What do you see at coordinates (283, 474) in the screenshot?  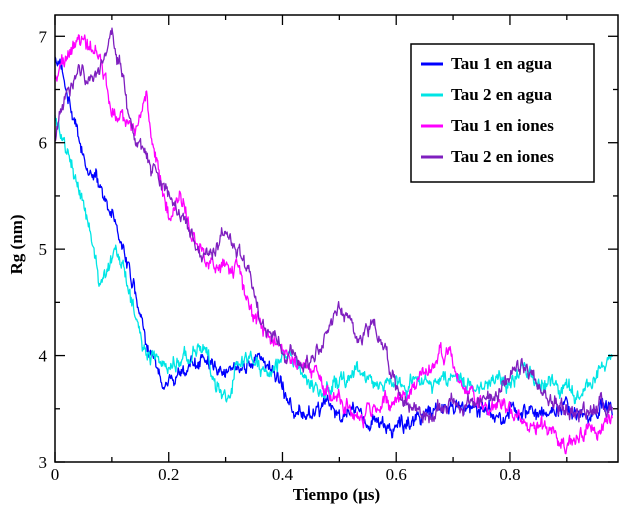 I see `x-tick-label: 0.4` at bounding box center [283, 474].